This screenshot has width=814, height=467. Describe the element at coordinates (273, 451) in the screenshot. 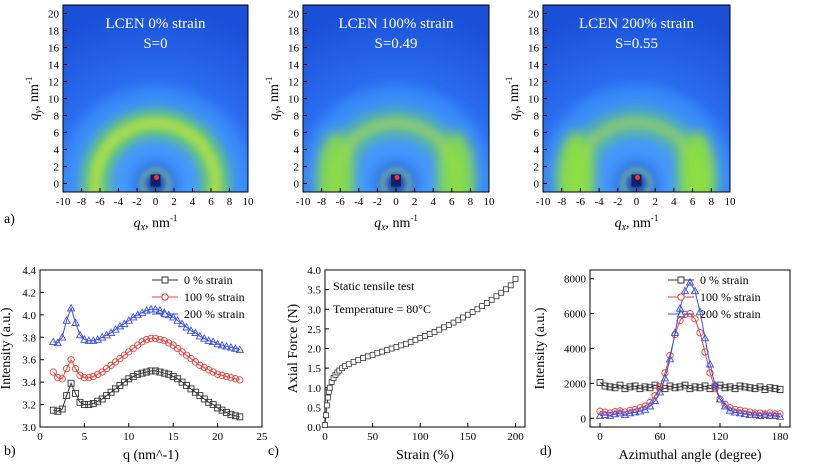

I see `panel-label-c: c)` at that location.